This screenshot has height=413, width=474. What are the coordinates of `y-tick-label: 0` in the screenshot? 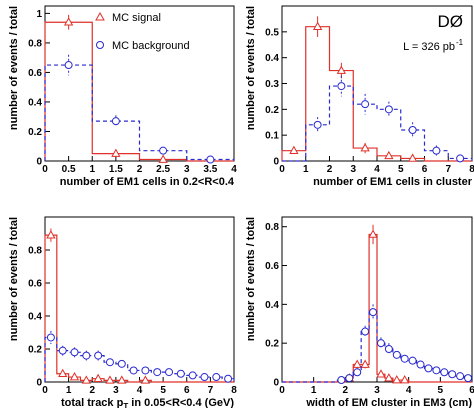 It's located at (39, 383).